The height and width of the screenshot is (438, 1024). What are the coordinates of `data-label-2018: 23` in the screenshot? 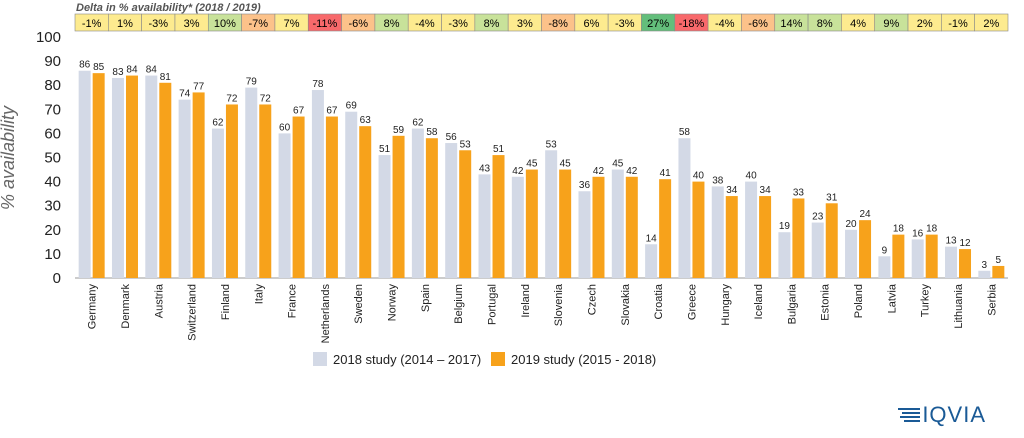 It's located at (818, 217).